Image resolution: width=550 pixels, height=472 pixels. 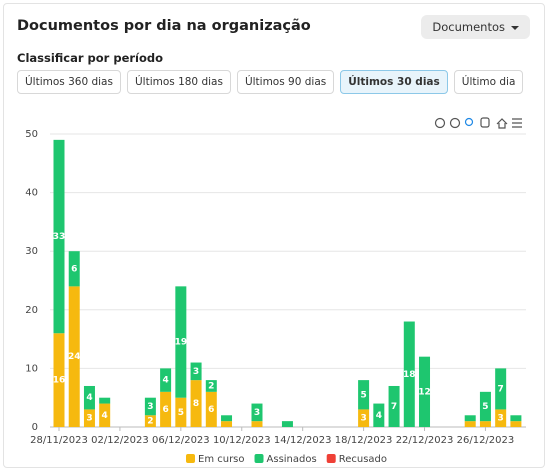 I want to click on value-label: 18, so click(x=409, y=375).